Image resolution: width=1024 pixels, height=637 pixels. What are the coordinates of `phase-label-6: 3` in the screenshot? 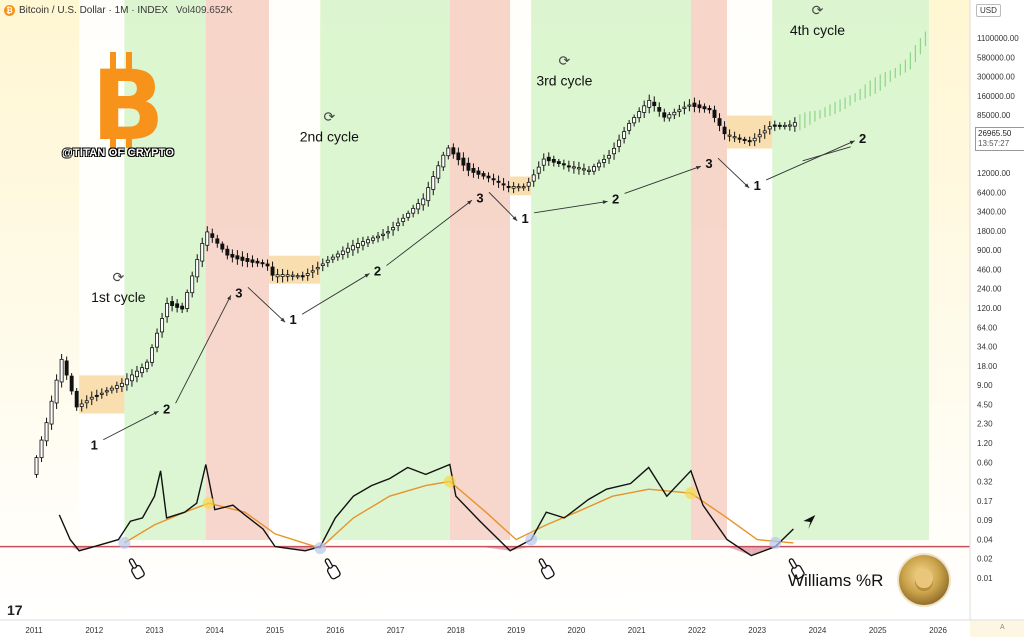 It's located at (479, 197).